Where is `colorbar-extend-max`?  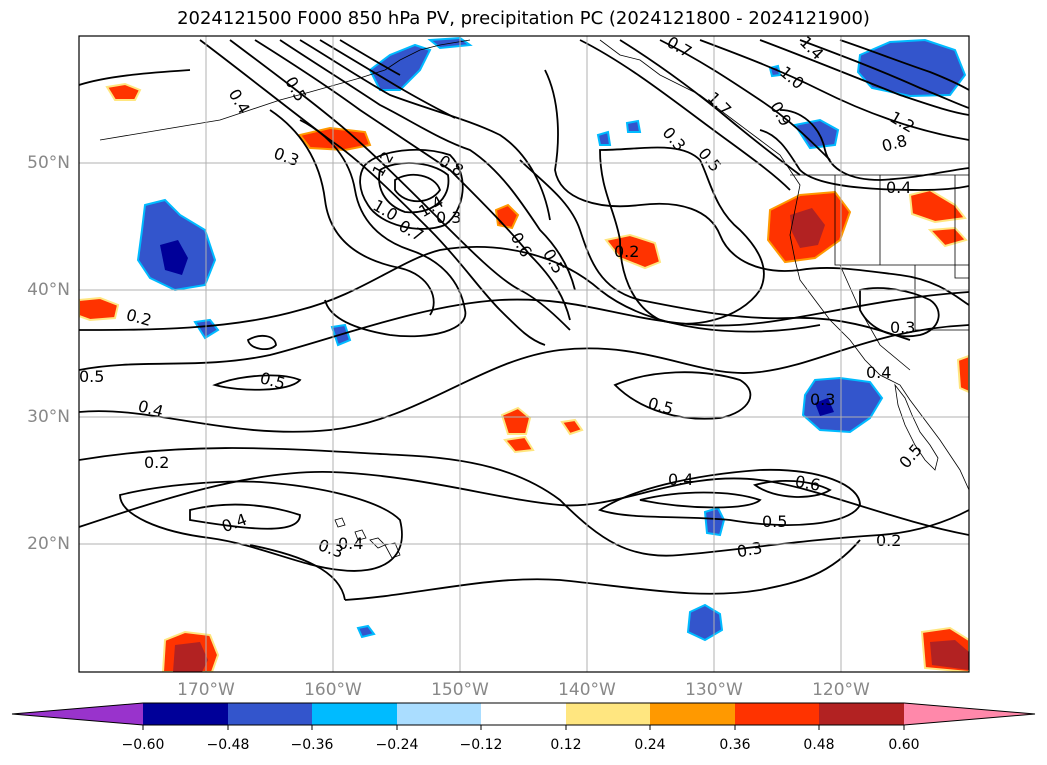 colorbar-extend-max is located at coordinates (969, 714).